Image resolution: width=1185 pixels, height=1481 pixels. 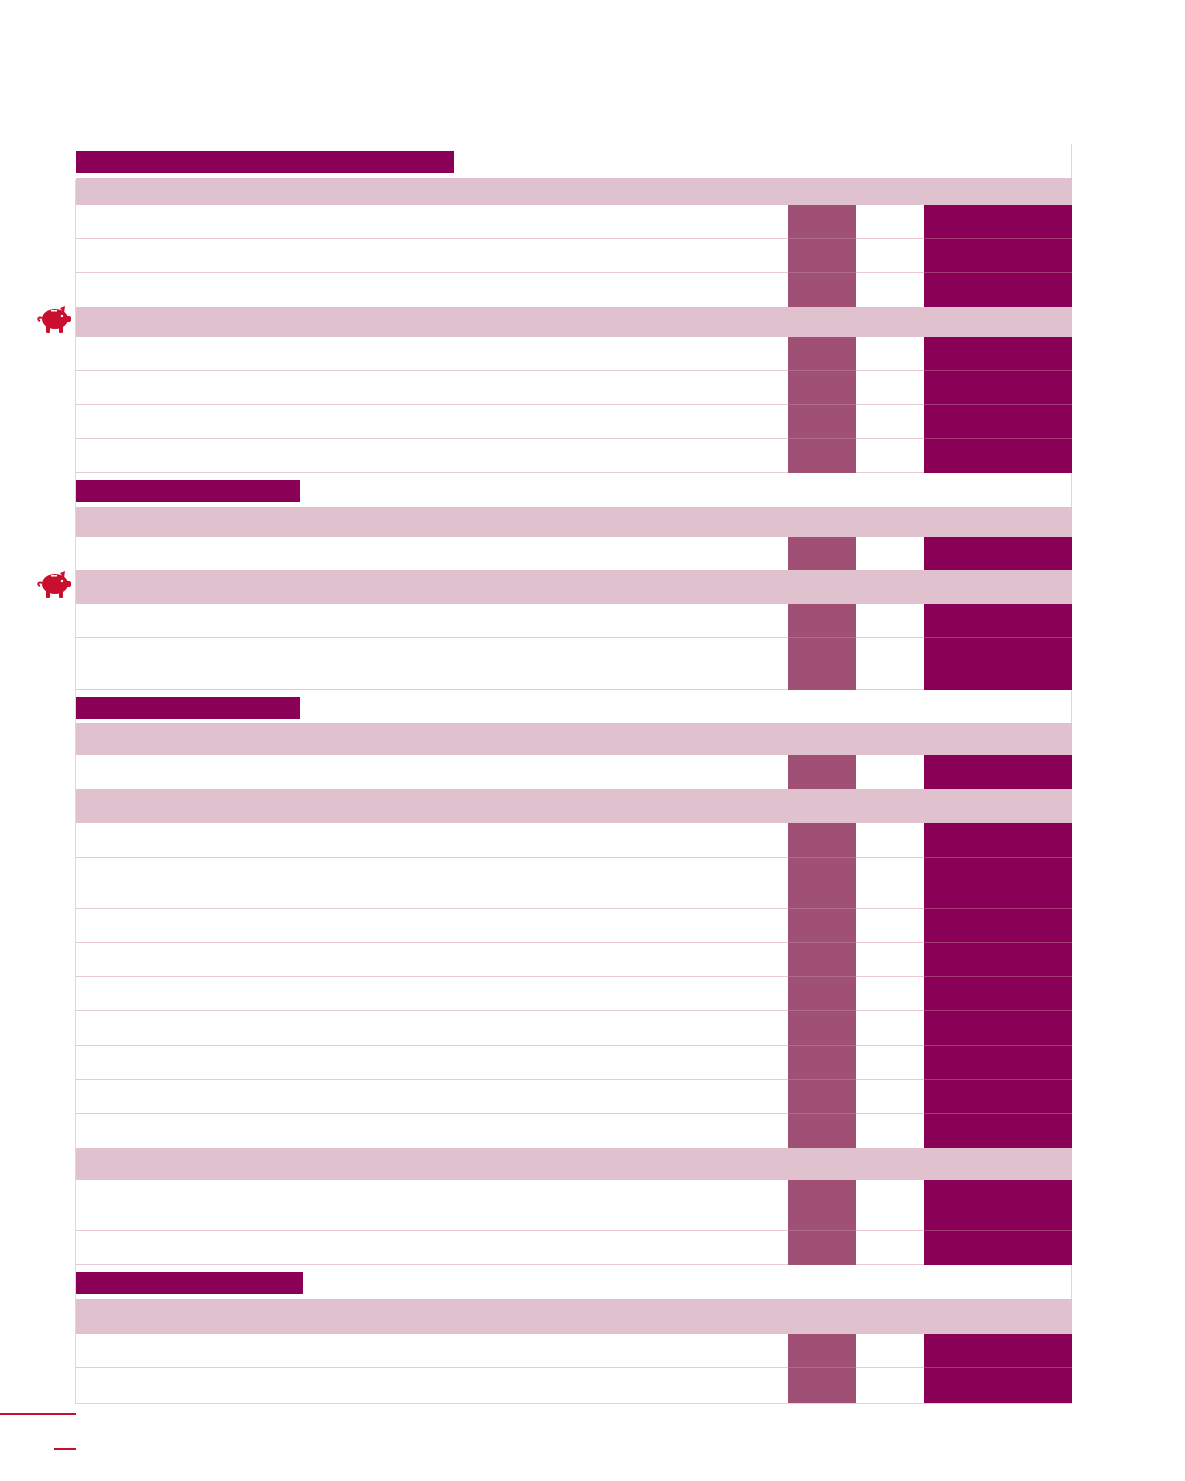 What do you see at coordinates (573, 1403) in the screenshot?
I see `table-frame-bottom` at bounding box center [573, 1403].